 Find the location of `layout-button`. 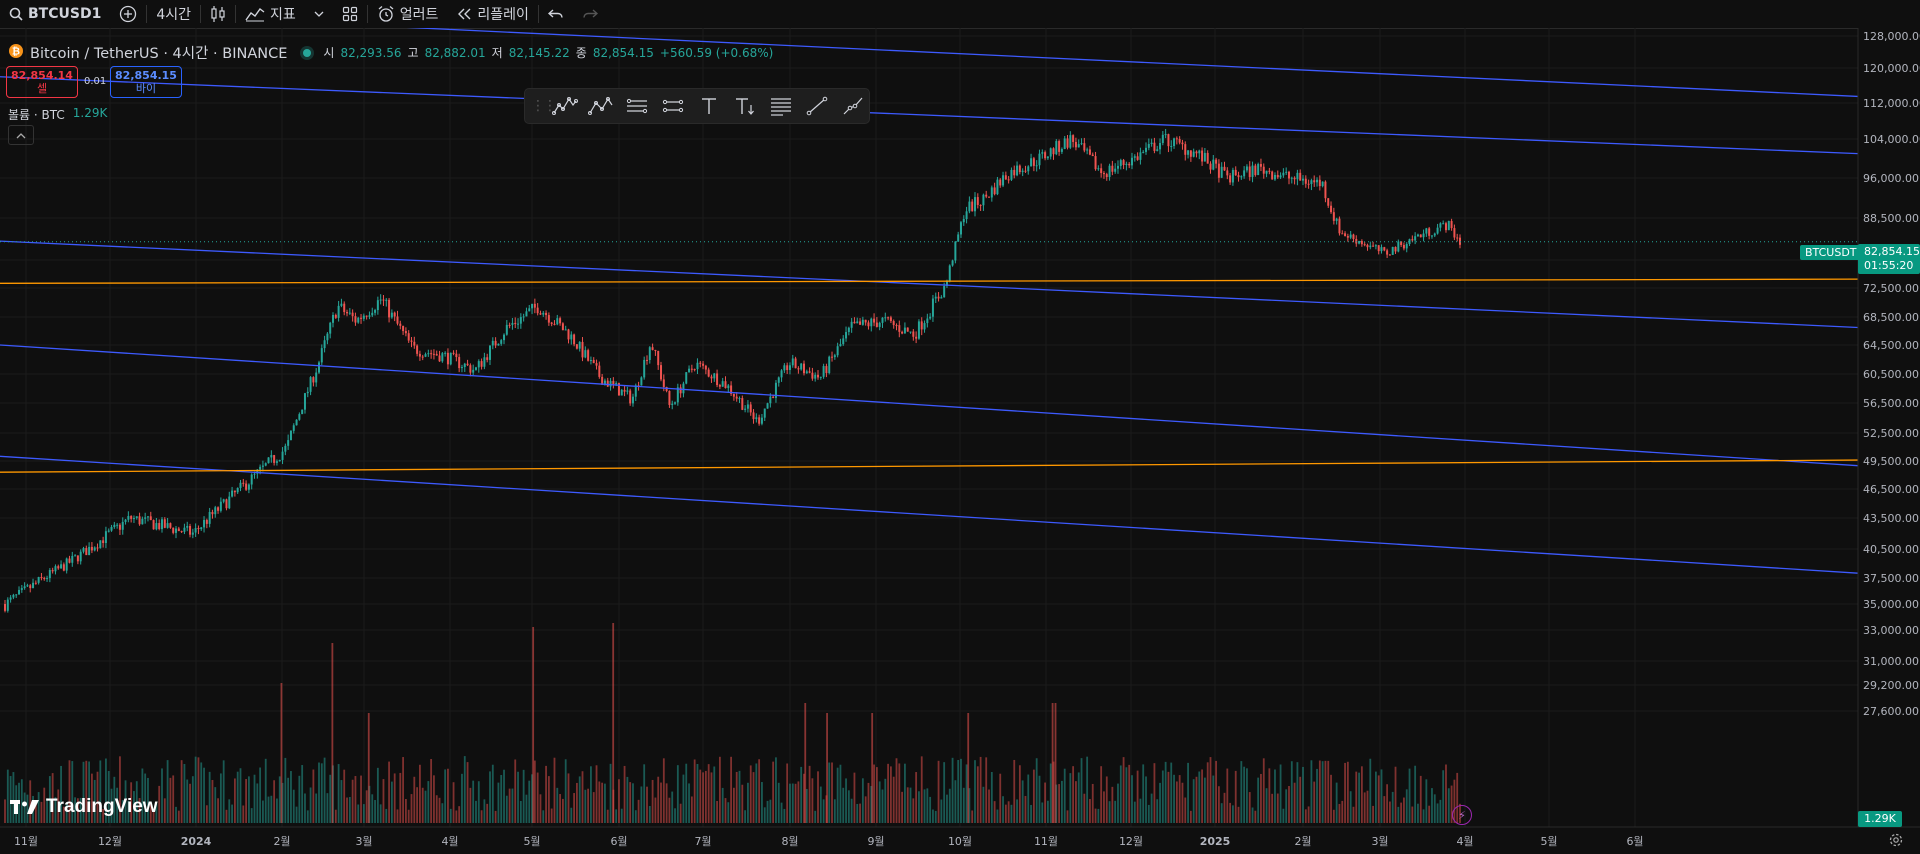

layout-button is located at coordinates (350, 14).